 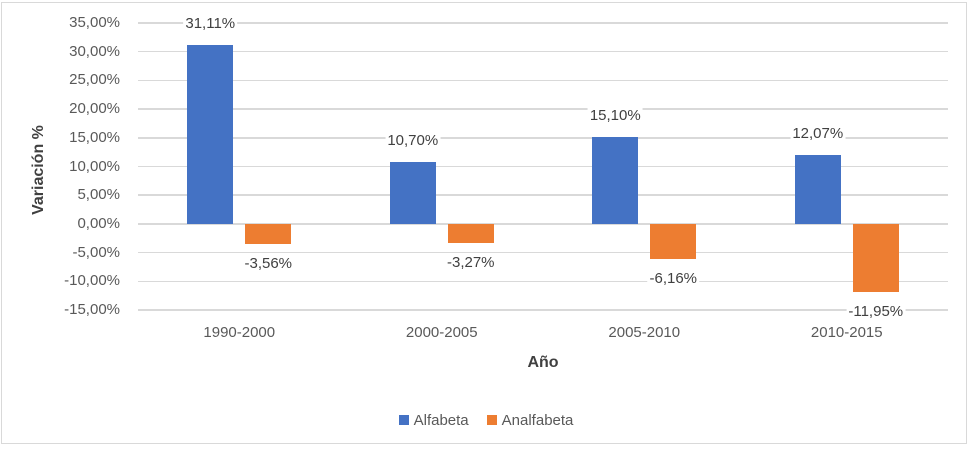 What do you see at coordinates (817, 189) in the screenshot?
I see `bar-alfabeta-2010-2015` at bounding box center [817, 189].